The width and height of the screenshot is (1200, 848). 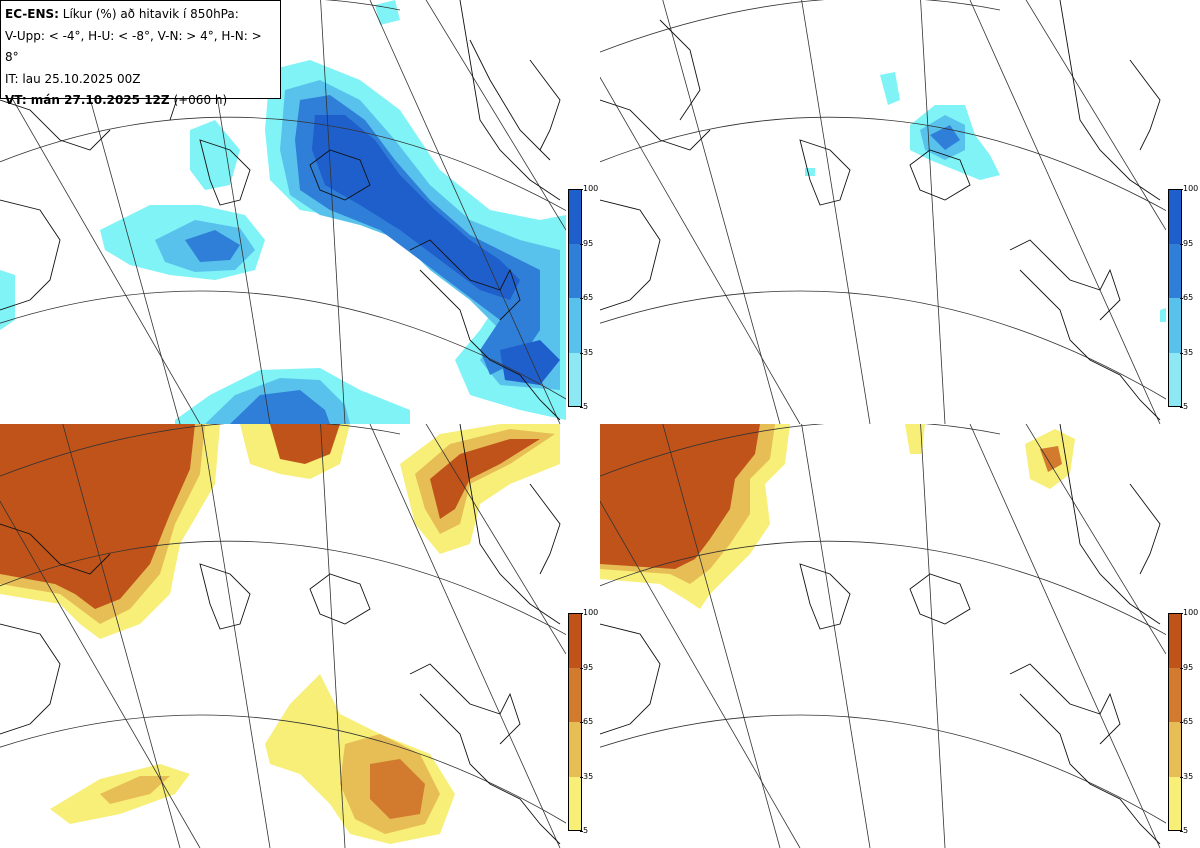 I want to click on legend-title-line: EC-ENS: Líkur (%) að hitavik í 850hPa:, so click(x=140, y=15).